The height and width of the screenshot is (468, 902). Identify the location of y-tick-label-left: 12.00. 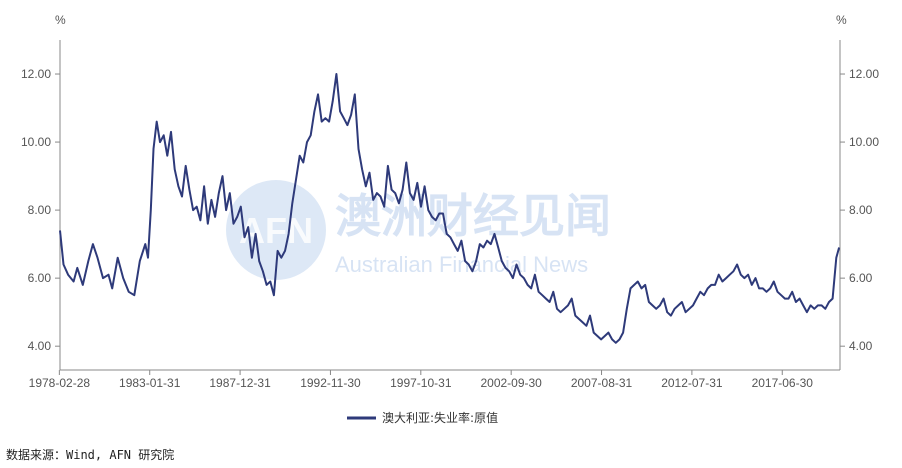
(36, 74).